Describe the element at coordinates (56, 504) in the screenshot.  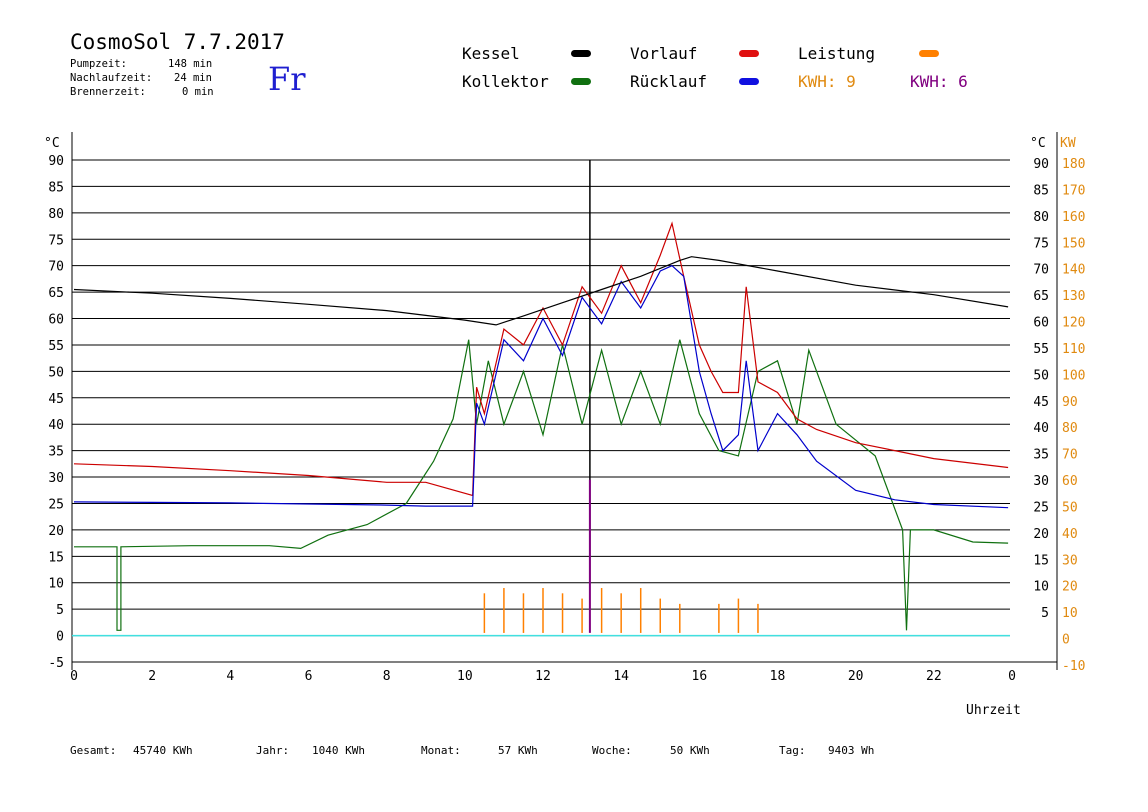
I see `y-tick-left: 25` at that location.